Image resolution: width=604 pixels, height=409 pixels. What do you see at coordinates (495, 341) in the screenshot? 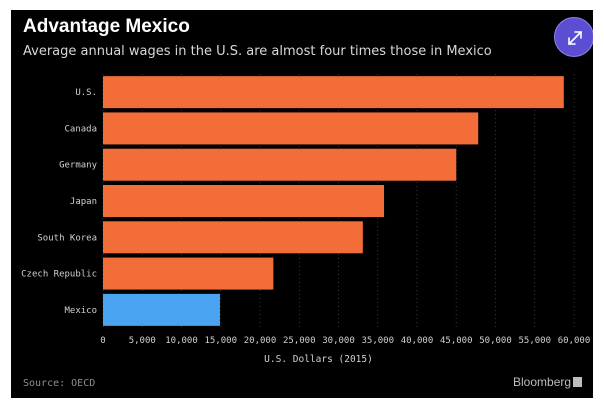
I see `x-tick-label: 50,000` at bounding box center [495, 341].